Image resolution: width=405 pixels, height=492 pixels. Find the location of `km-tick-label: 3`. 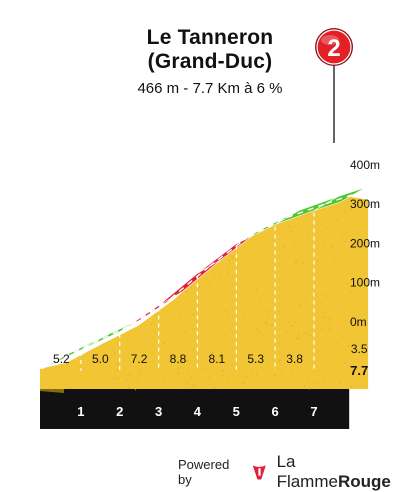

km-tick-label: 3 is located at coordinates (158, 411).